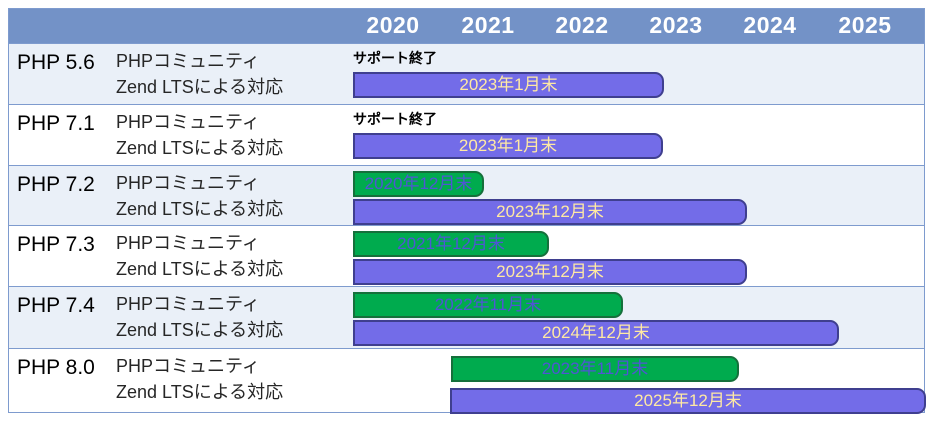  What do you see at coordinates (418, 184) in the screenshot?
I see `community-support-bar: 2020年12月末` at bounding box center [418, 184].